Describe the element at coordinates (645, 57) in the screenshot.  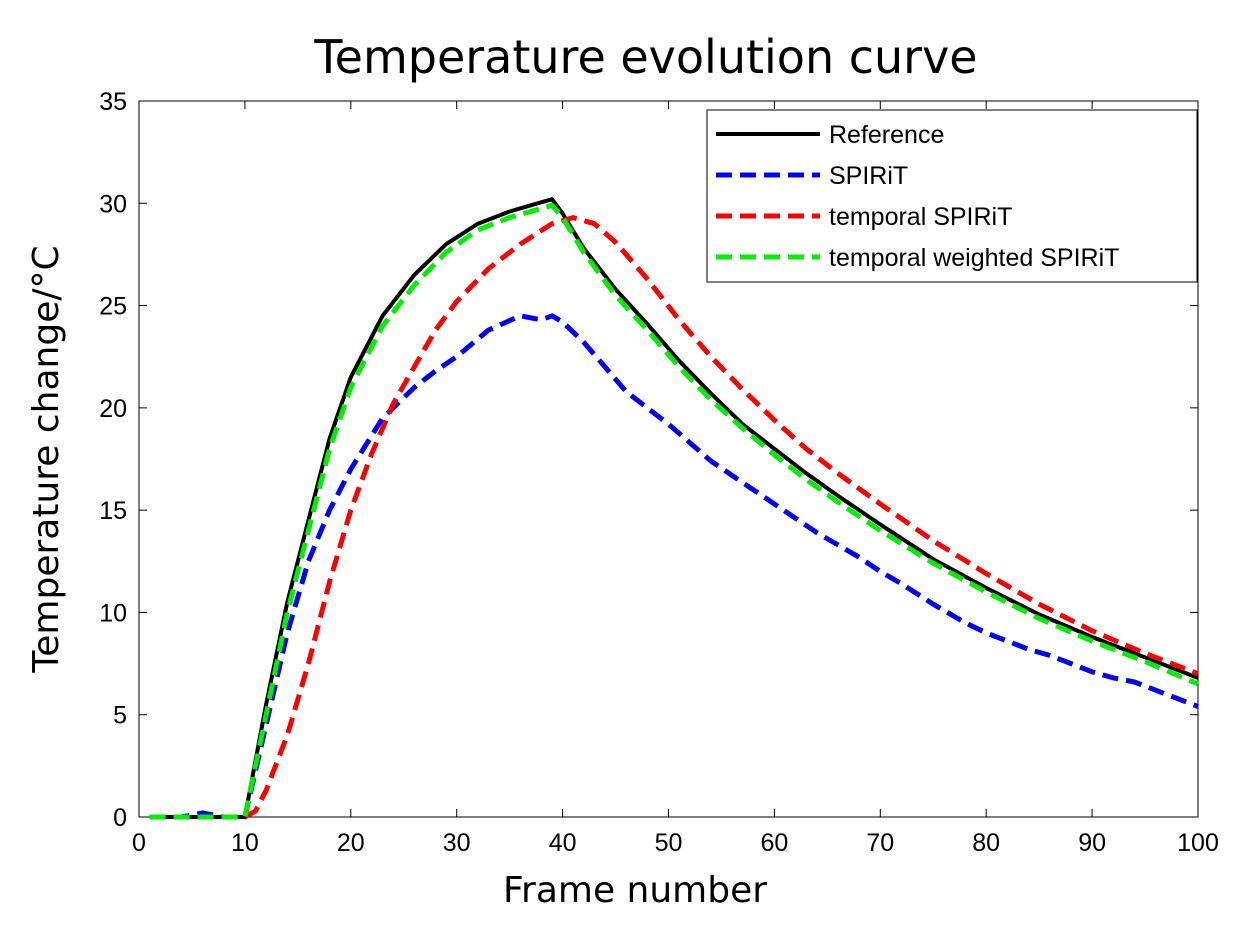
I see `chart-title: Temperature evolution curve` at that location.